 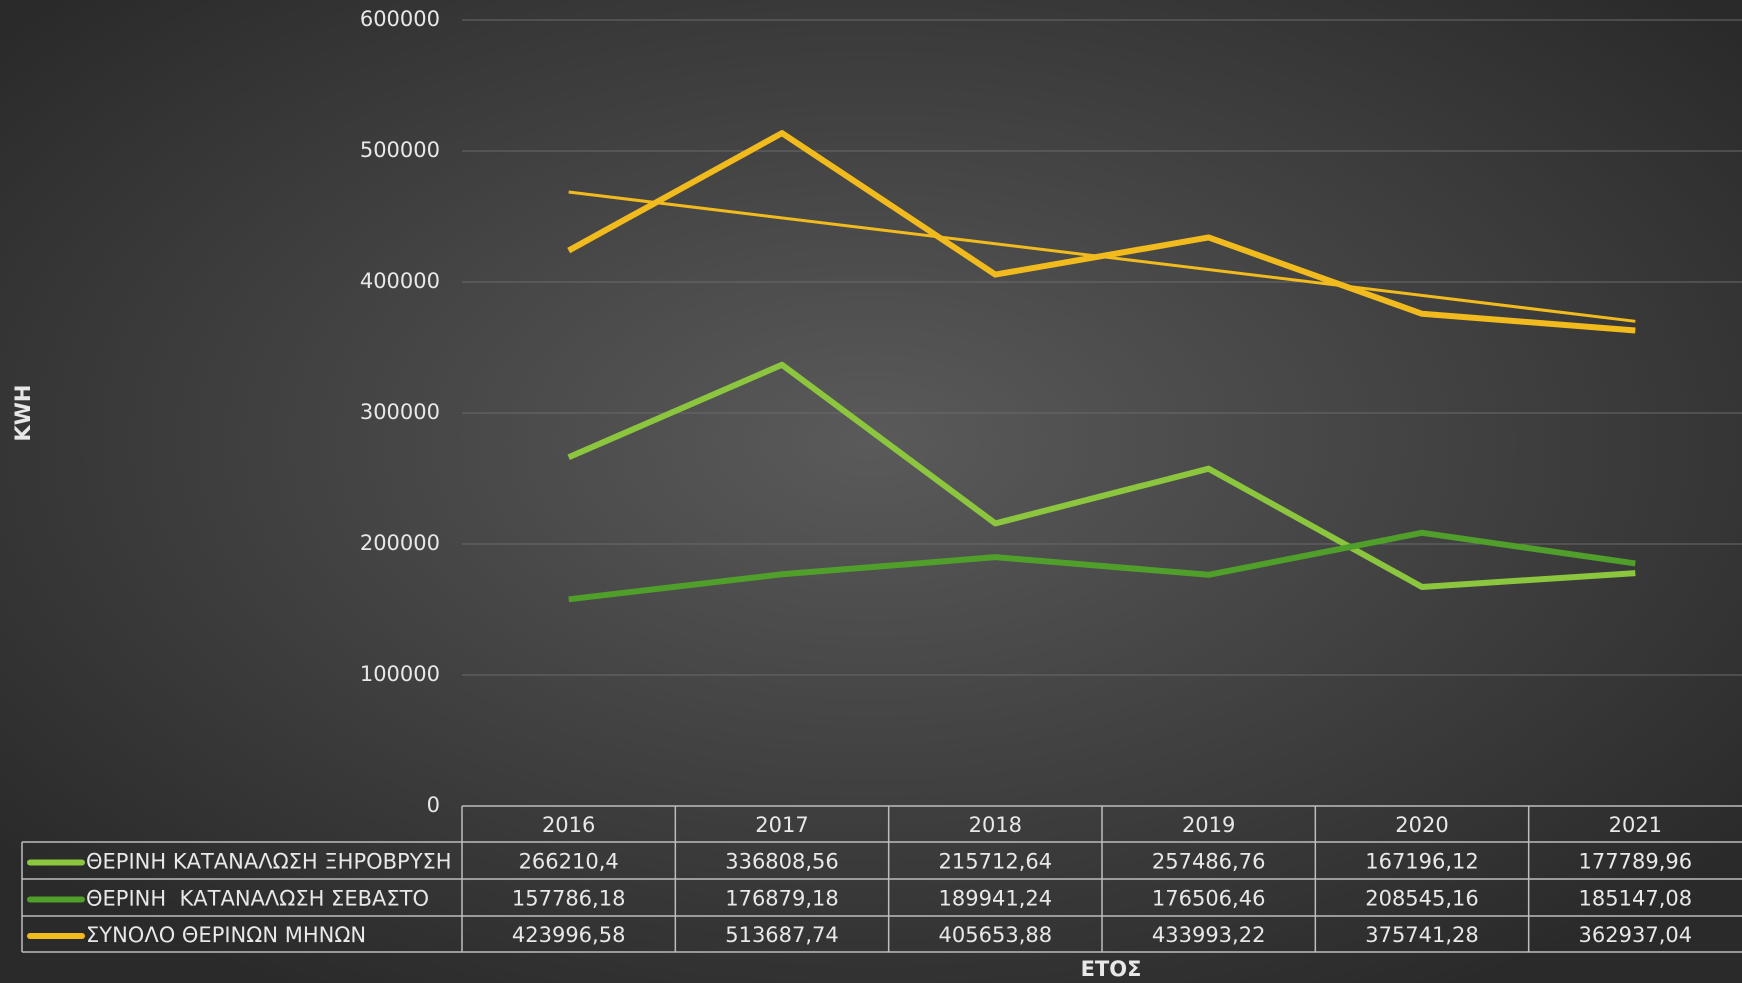 What do you see at coordinates (1636, 862) in the screenshot?
I see `table-value: 177789,96` at bounding box center [1636, 862].